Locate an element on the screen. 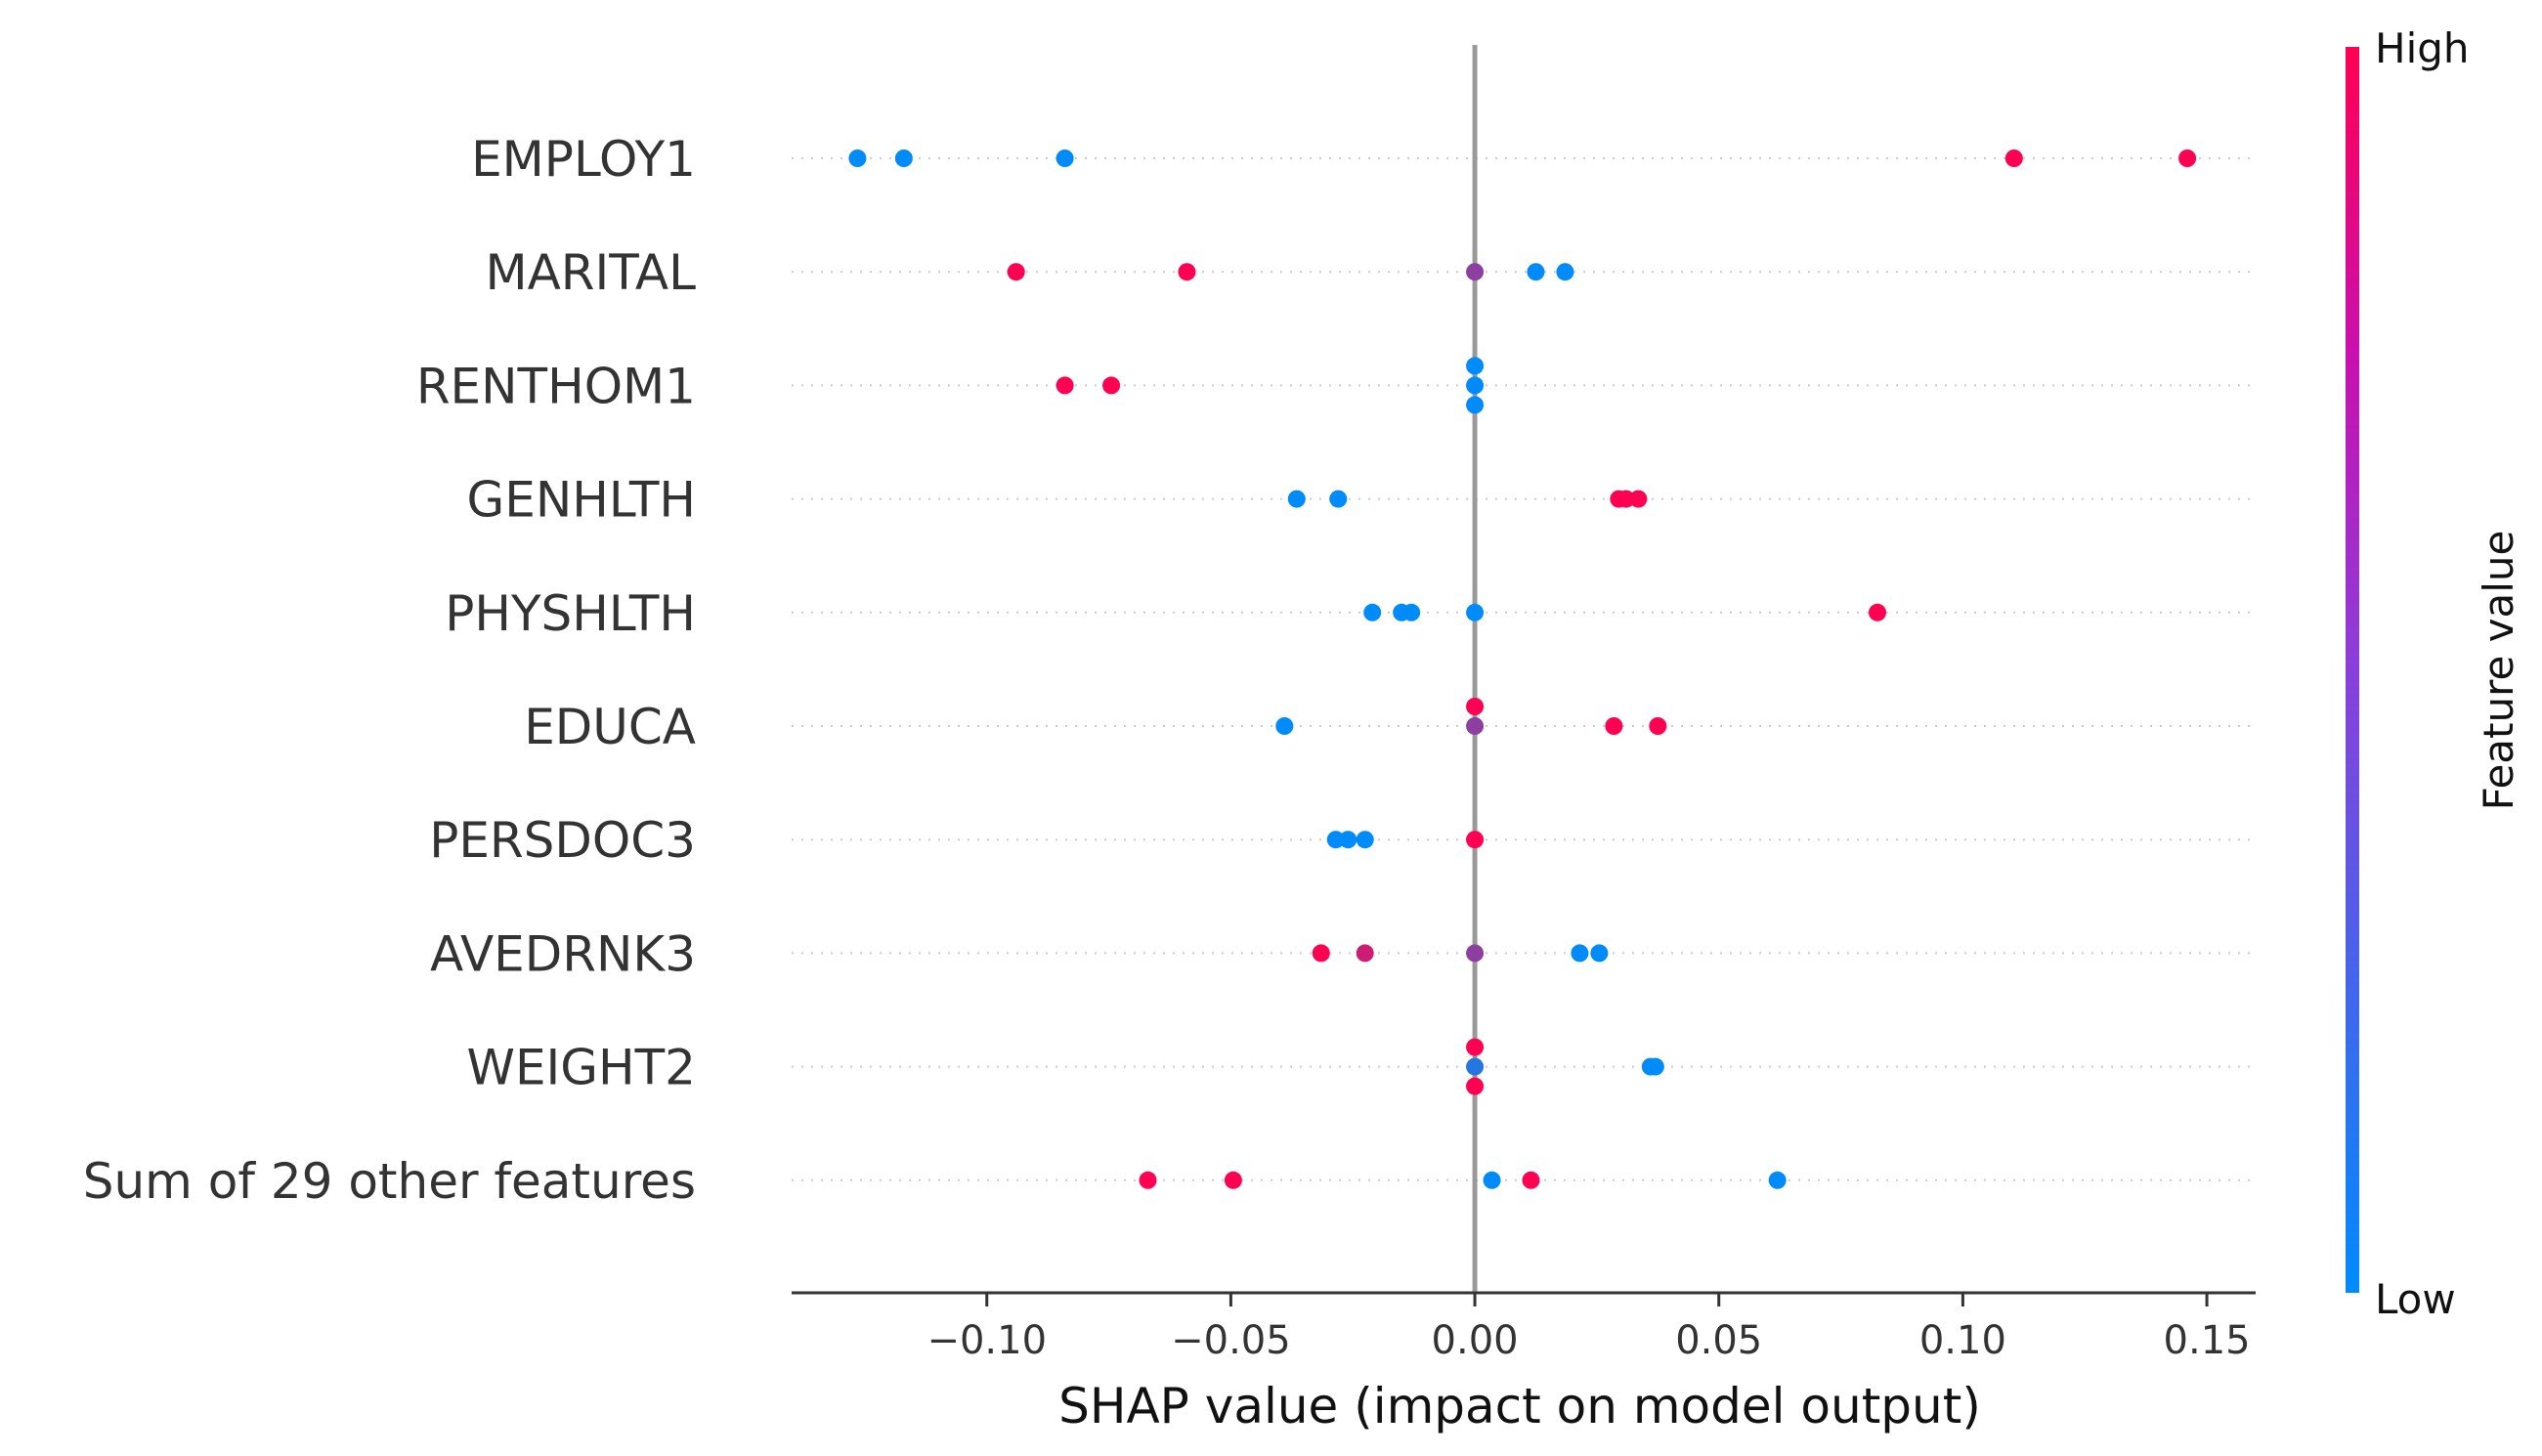 The image size is (2542, 1456). feature-label: MARITAL is located at coordinates (591, 272).